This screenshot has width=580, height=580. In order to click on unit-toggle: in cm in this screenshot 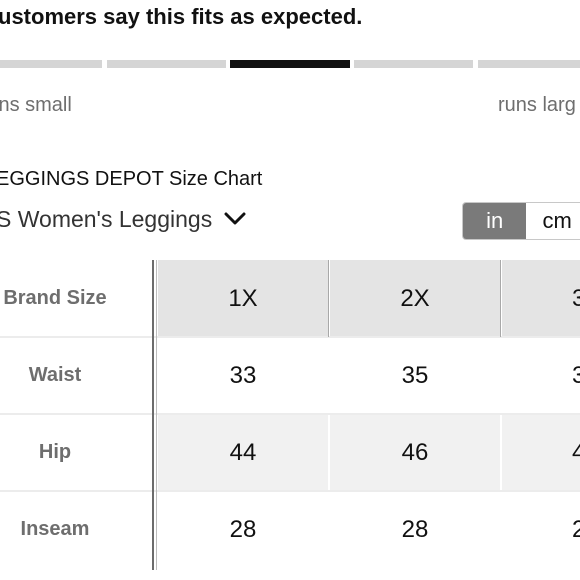, I will do `click(521, 221)`.